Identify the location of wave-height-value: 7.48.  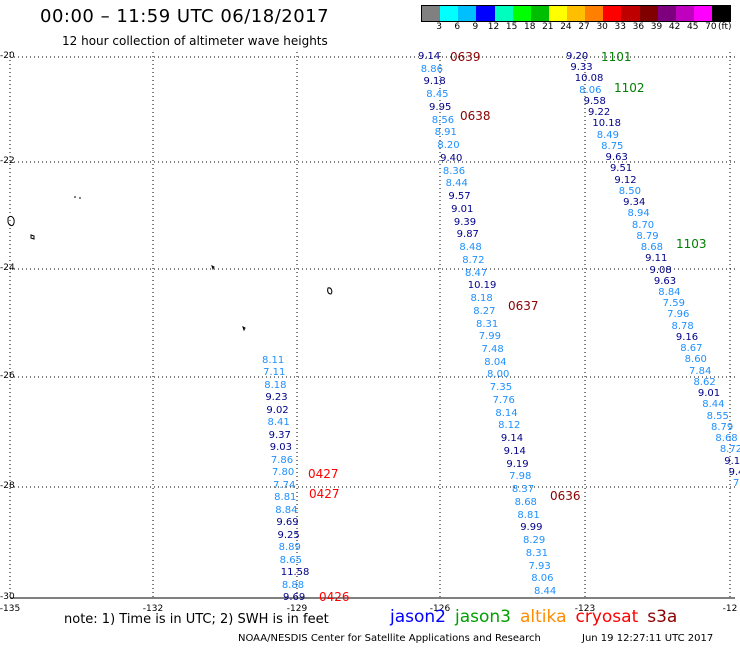
(492, 349).